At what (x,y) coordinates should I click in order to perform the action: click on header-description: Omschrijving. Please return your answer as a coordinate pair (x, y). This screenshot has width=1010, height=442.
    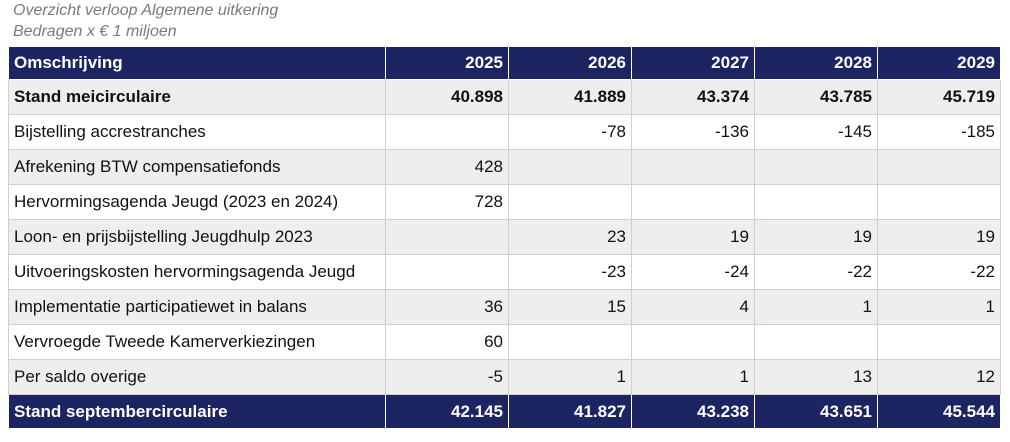
    Looking at the image, I should click on (197, 63).